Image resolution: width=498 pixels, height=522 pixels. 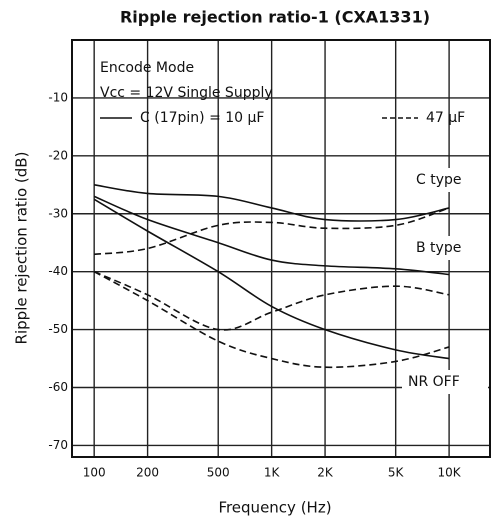 I want to click on x-tick-label: 2K, so click(x=325, y=473).